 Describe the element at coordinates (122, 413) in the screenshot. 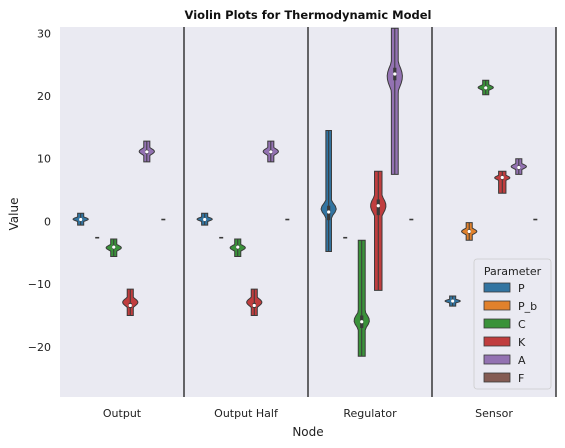

I see `x-tick-label: Output` at that location.